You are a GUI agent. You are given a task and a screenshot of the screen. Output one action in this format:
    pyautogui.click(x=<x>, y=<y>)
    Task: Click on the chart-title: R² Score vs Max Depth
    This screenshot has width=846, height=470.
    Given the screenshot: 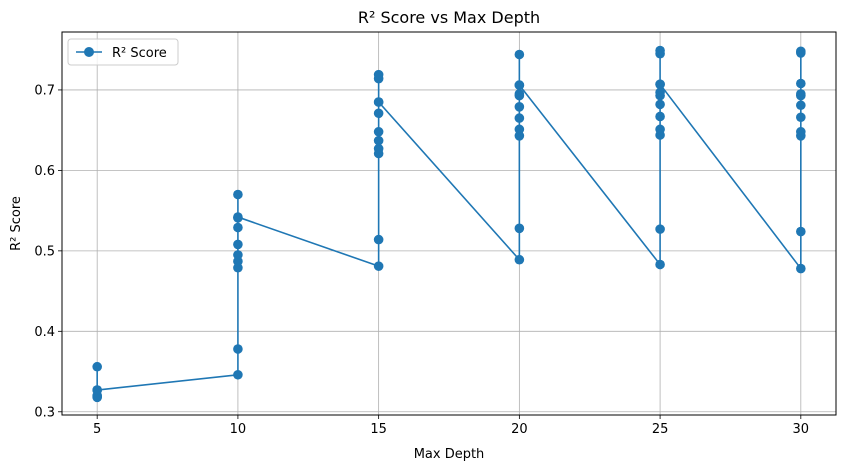 What is the action you would take?
    pyautogui.click(x=449, y=17)
    